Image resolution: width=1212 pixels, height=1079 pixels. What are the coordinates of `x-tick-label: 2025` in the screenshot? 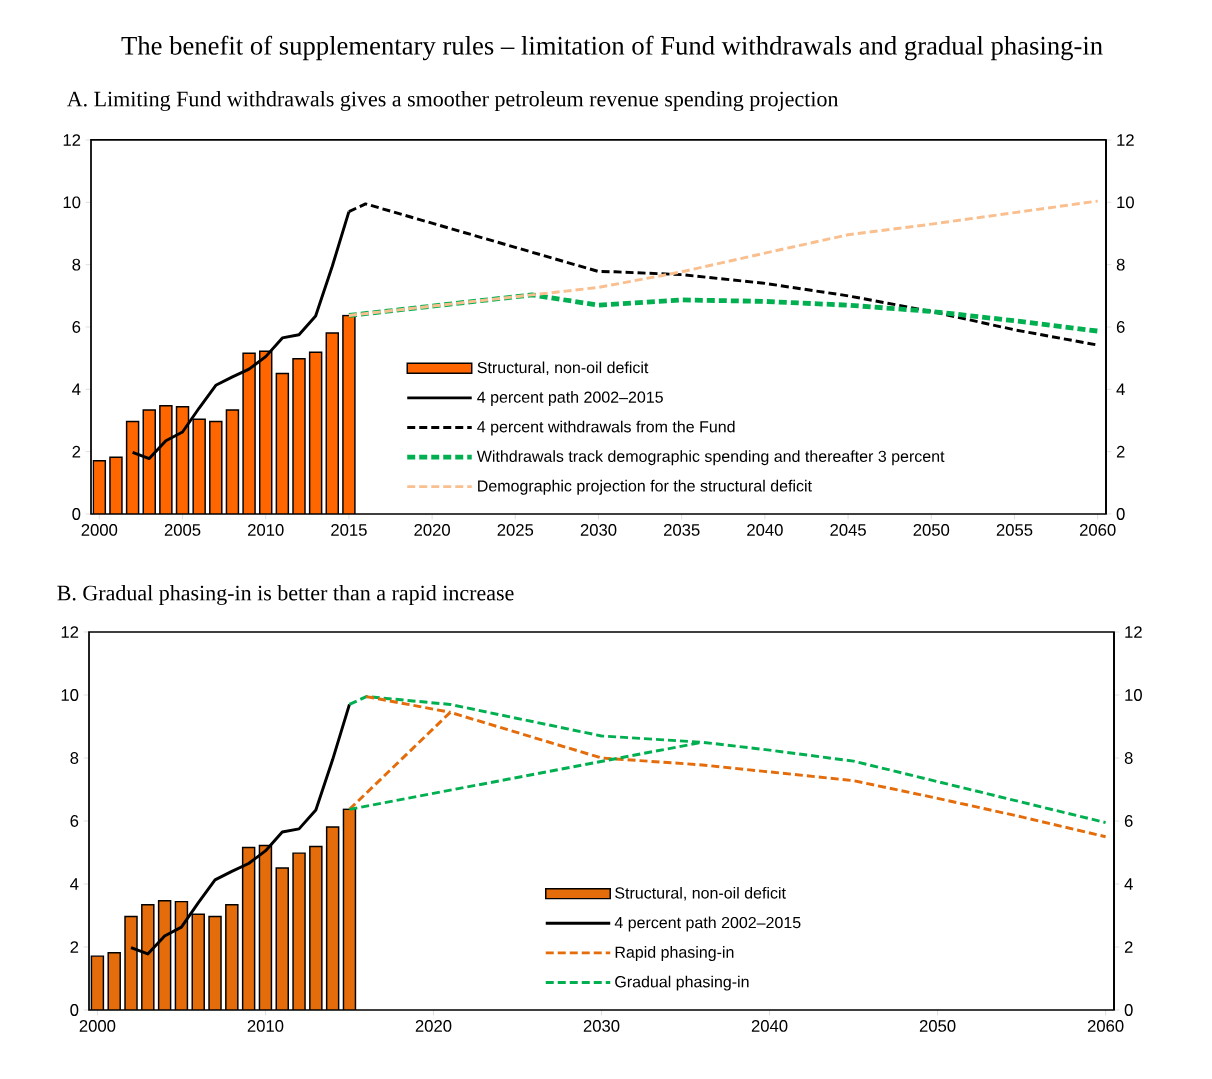 It's located at (515, 530).